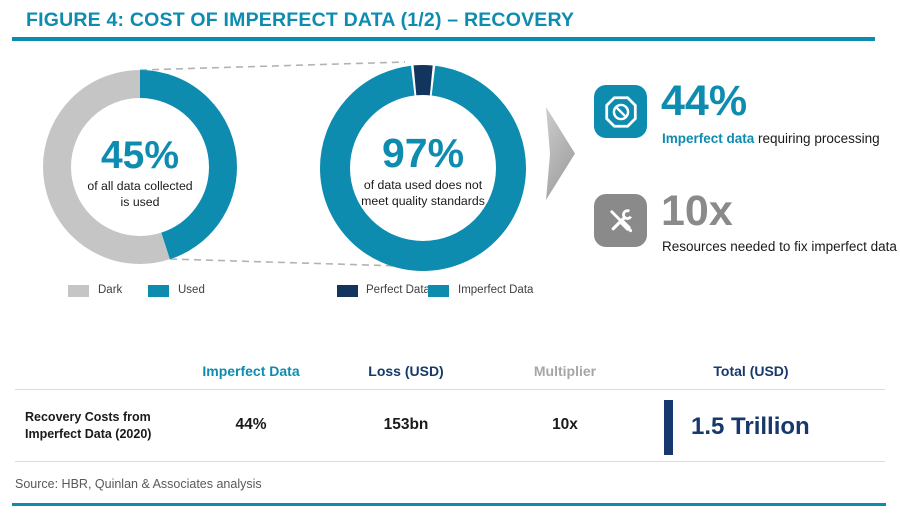  Describe the element at coordinates (398, 290) in the screenshot. I see `legend-label-perfect-data: Perfect Data` at that location.